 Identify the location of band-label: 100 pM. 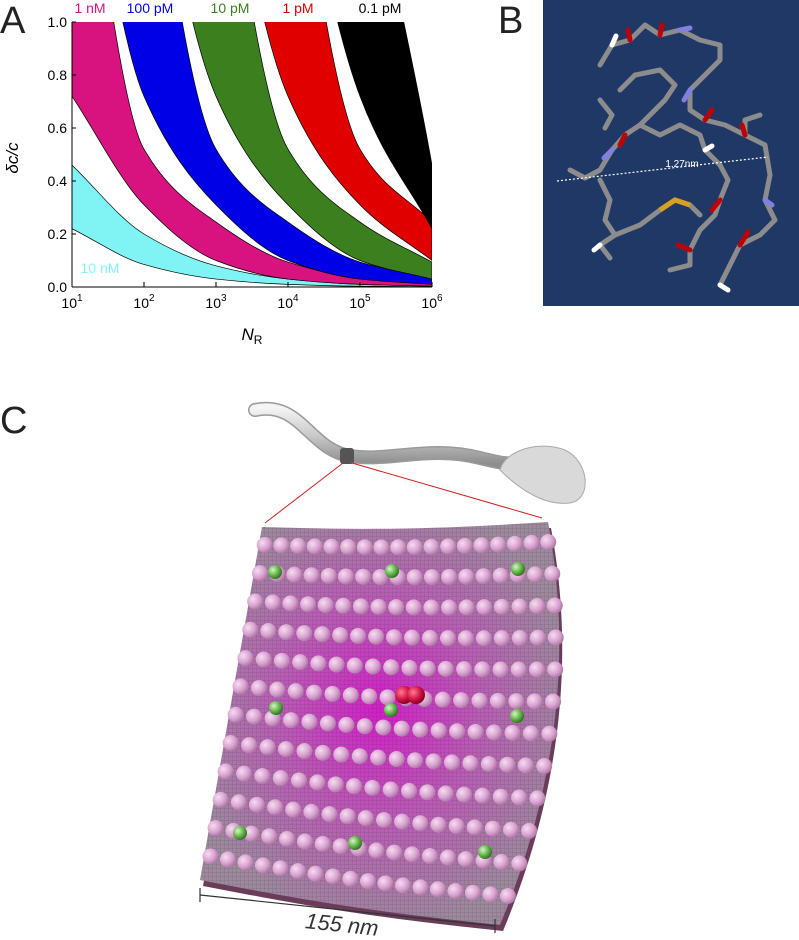
(150, 8).